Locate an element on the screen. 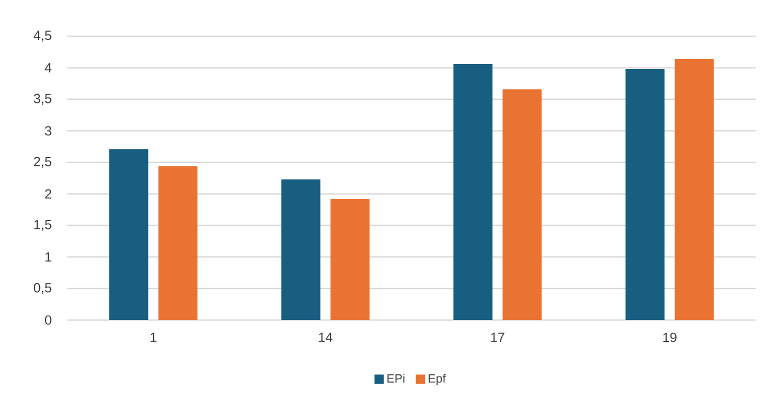  y-tick-label: 0 is located at coordinates (48, 320).